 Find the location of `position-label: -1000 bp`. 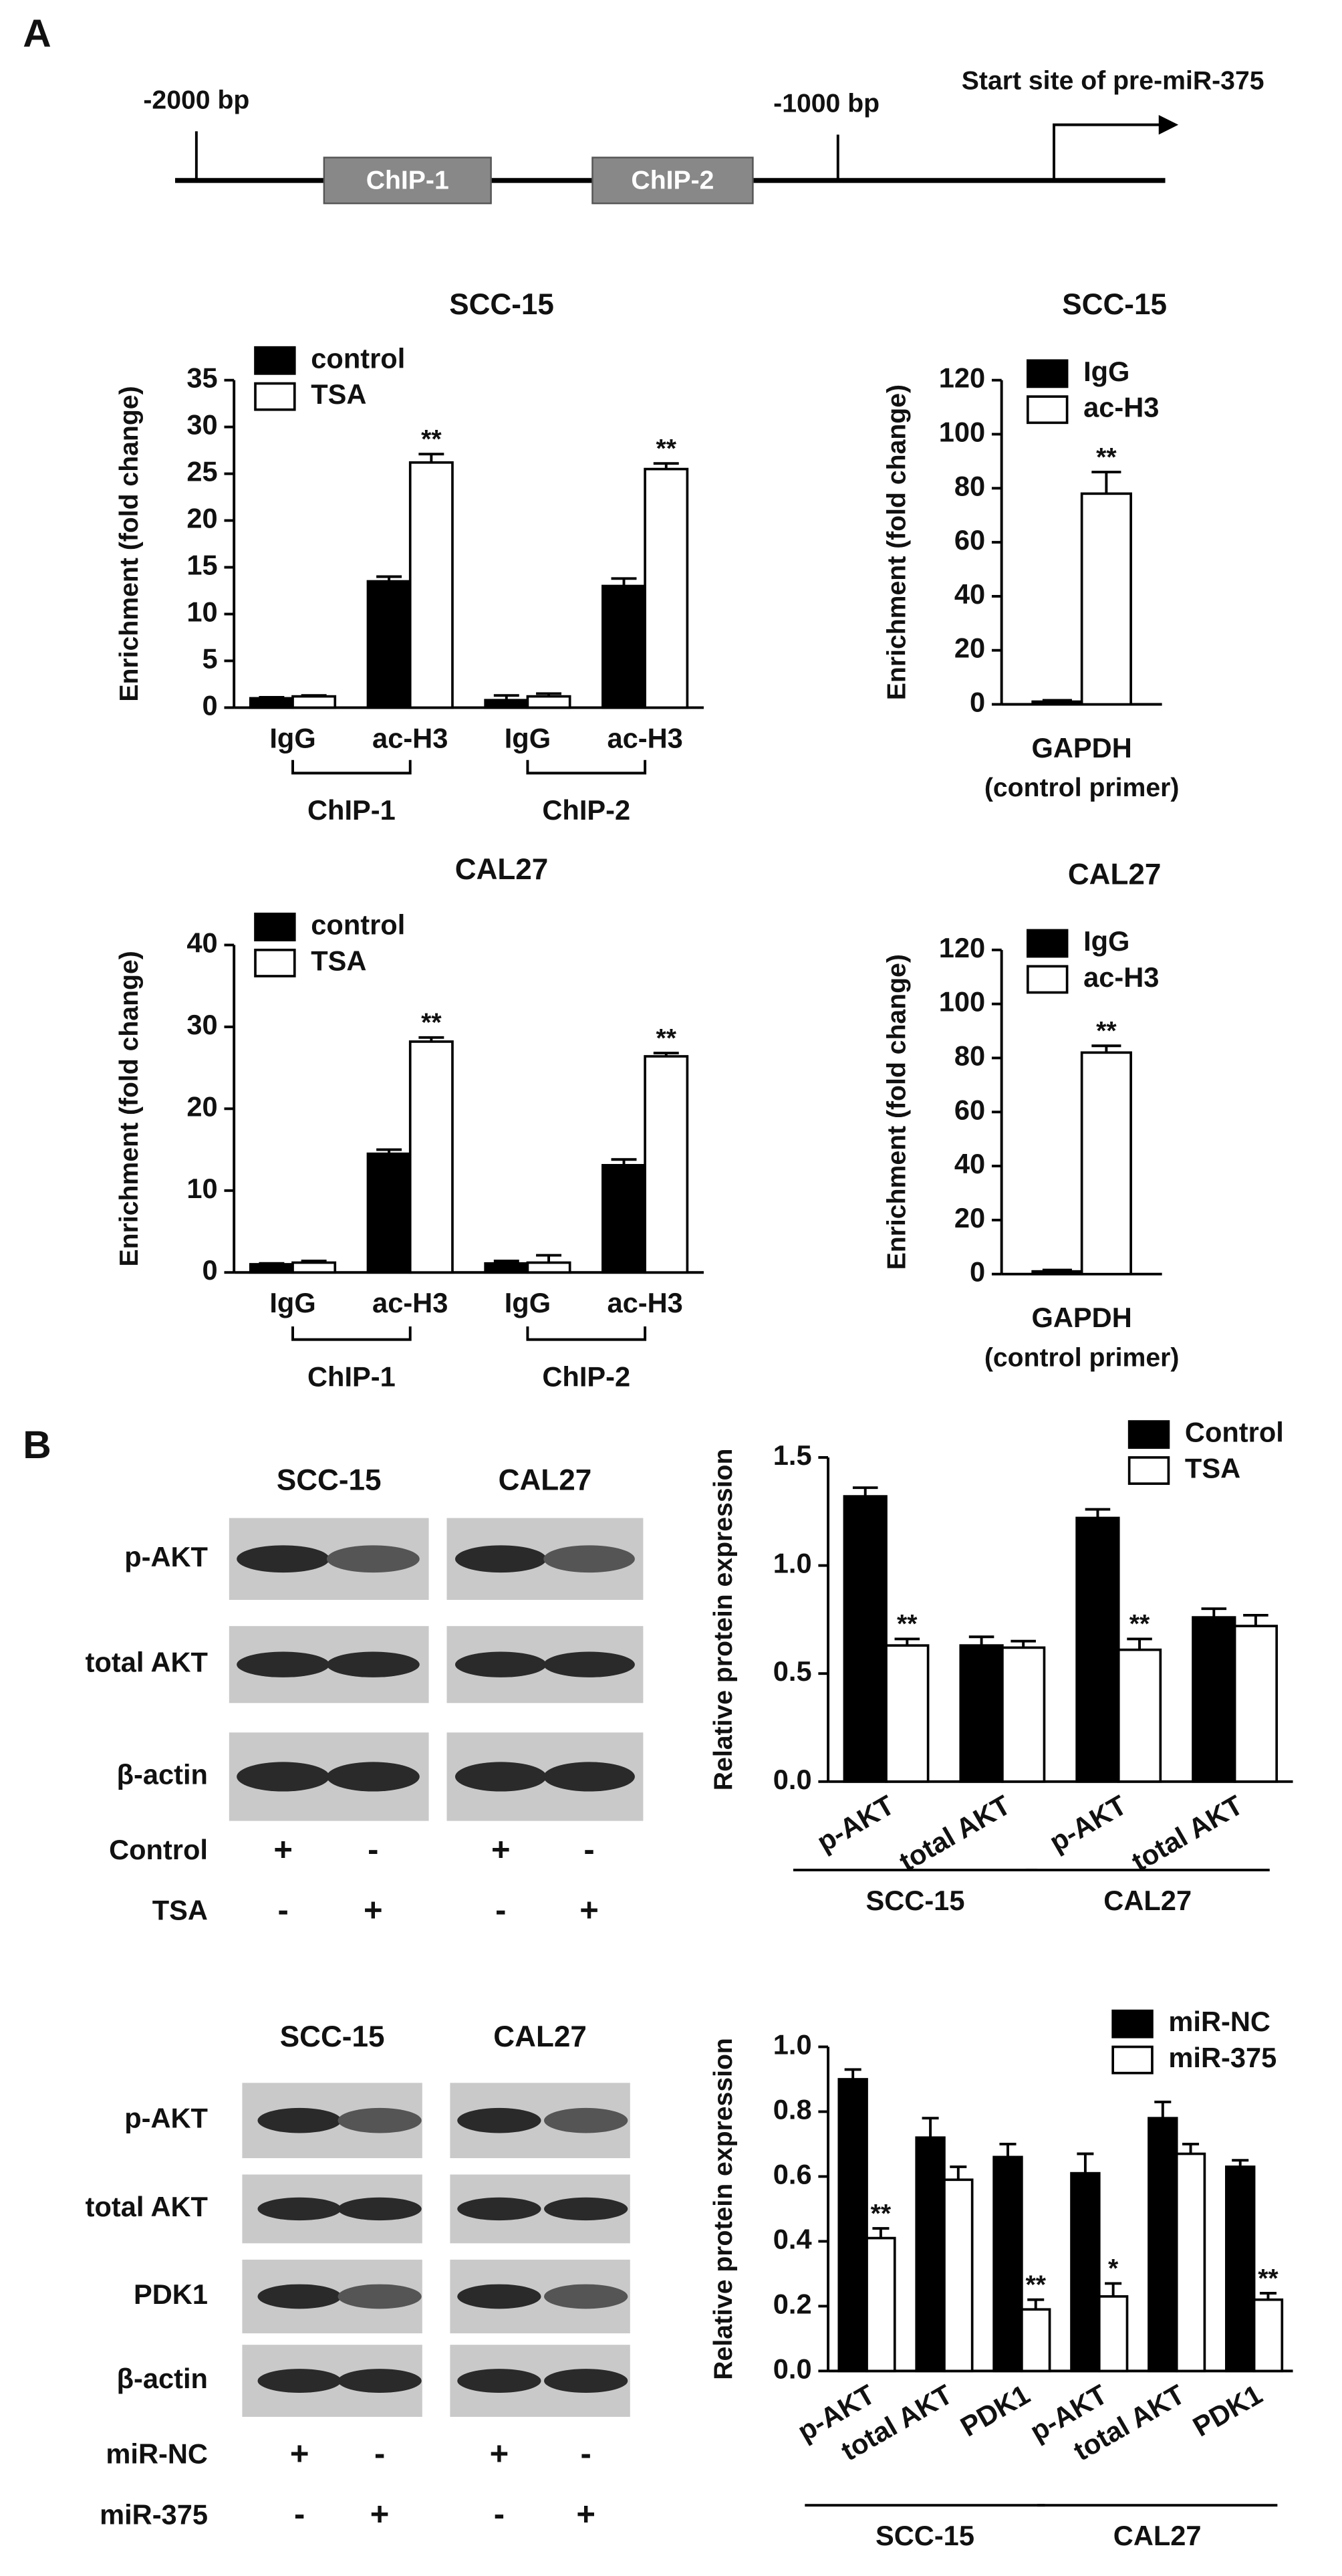

position-label: -1000 bp is located at coordinates (826, 104).